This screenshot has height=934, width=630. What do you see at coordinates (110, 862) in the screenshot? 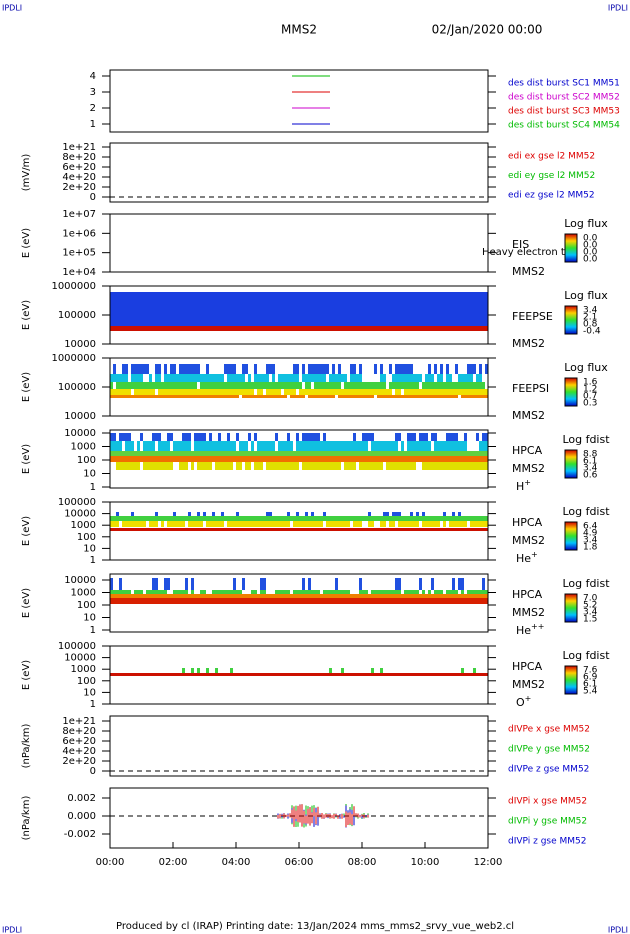
I see `x-tick-label: 00:00` at bounding box center [110, 862].